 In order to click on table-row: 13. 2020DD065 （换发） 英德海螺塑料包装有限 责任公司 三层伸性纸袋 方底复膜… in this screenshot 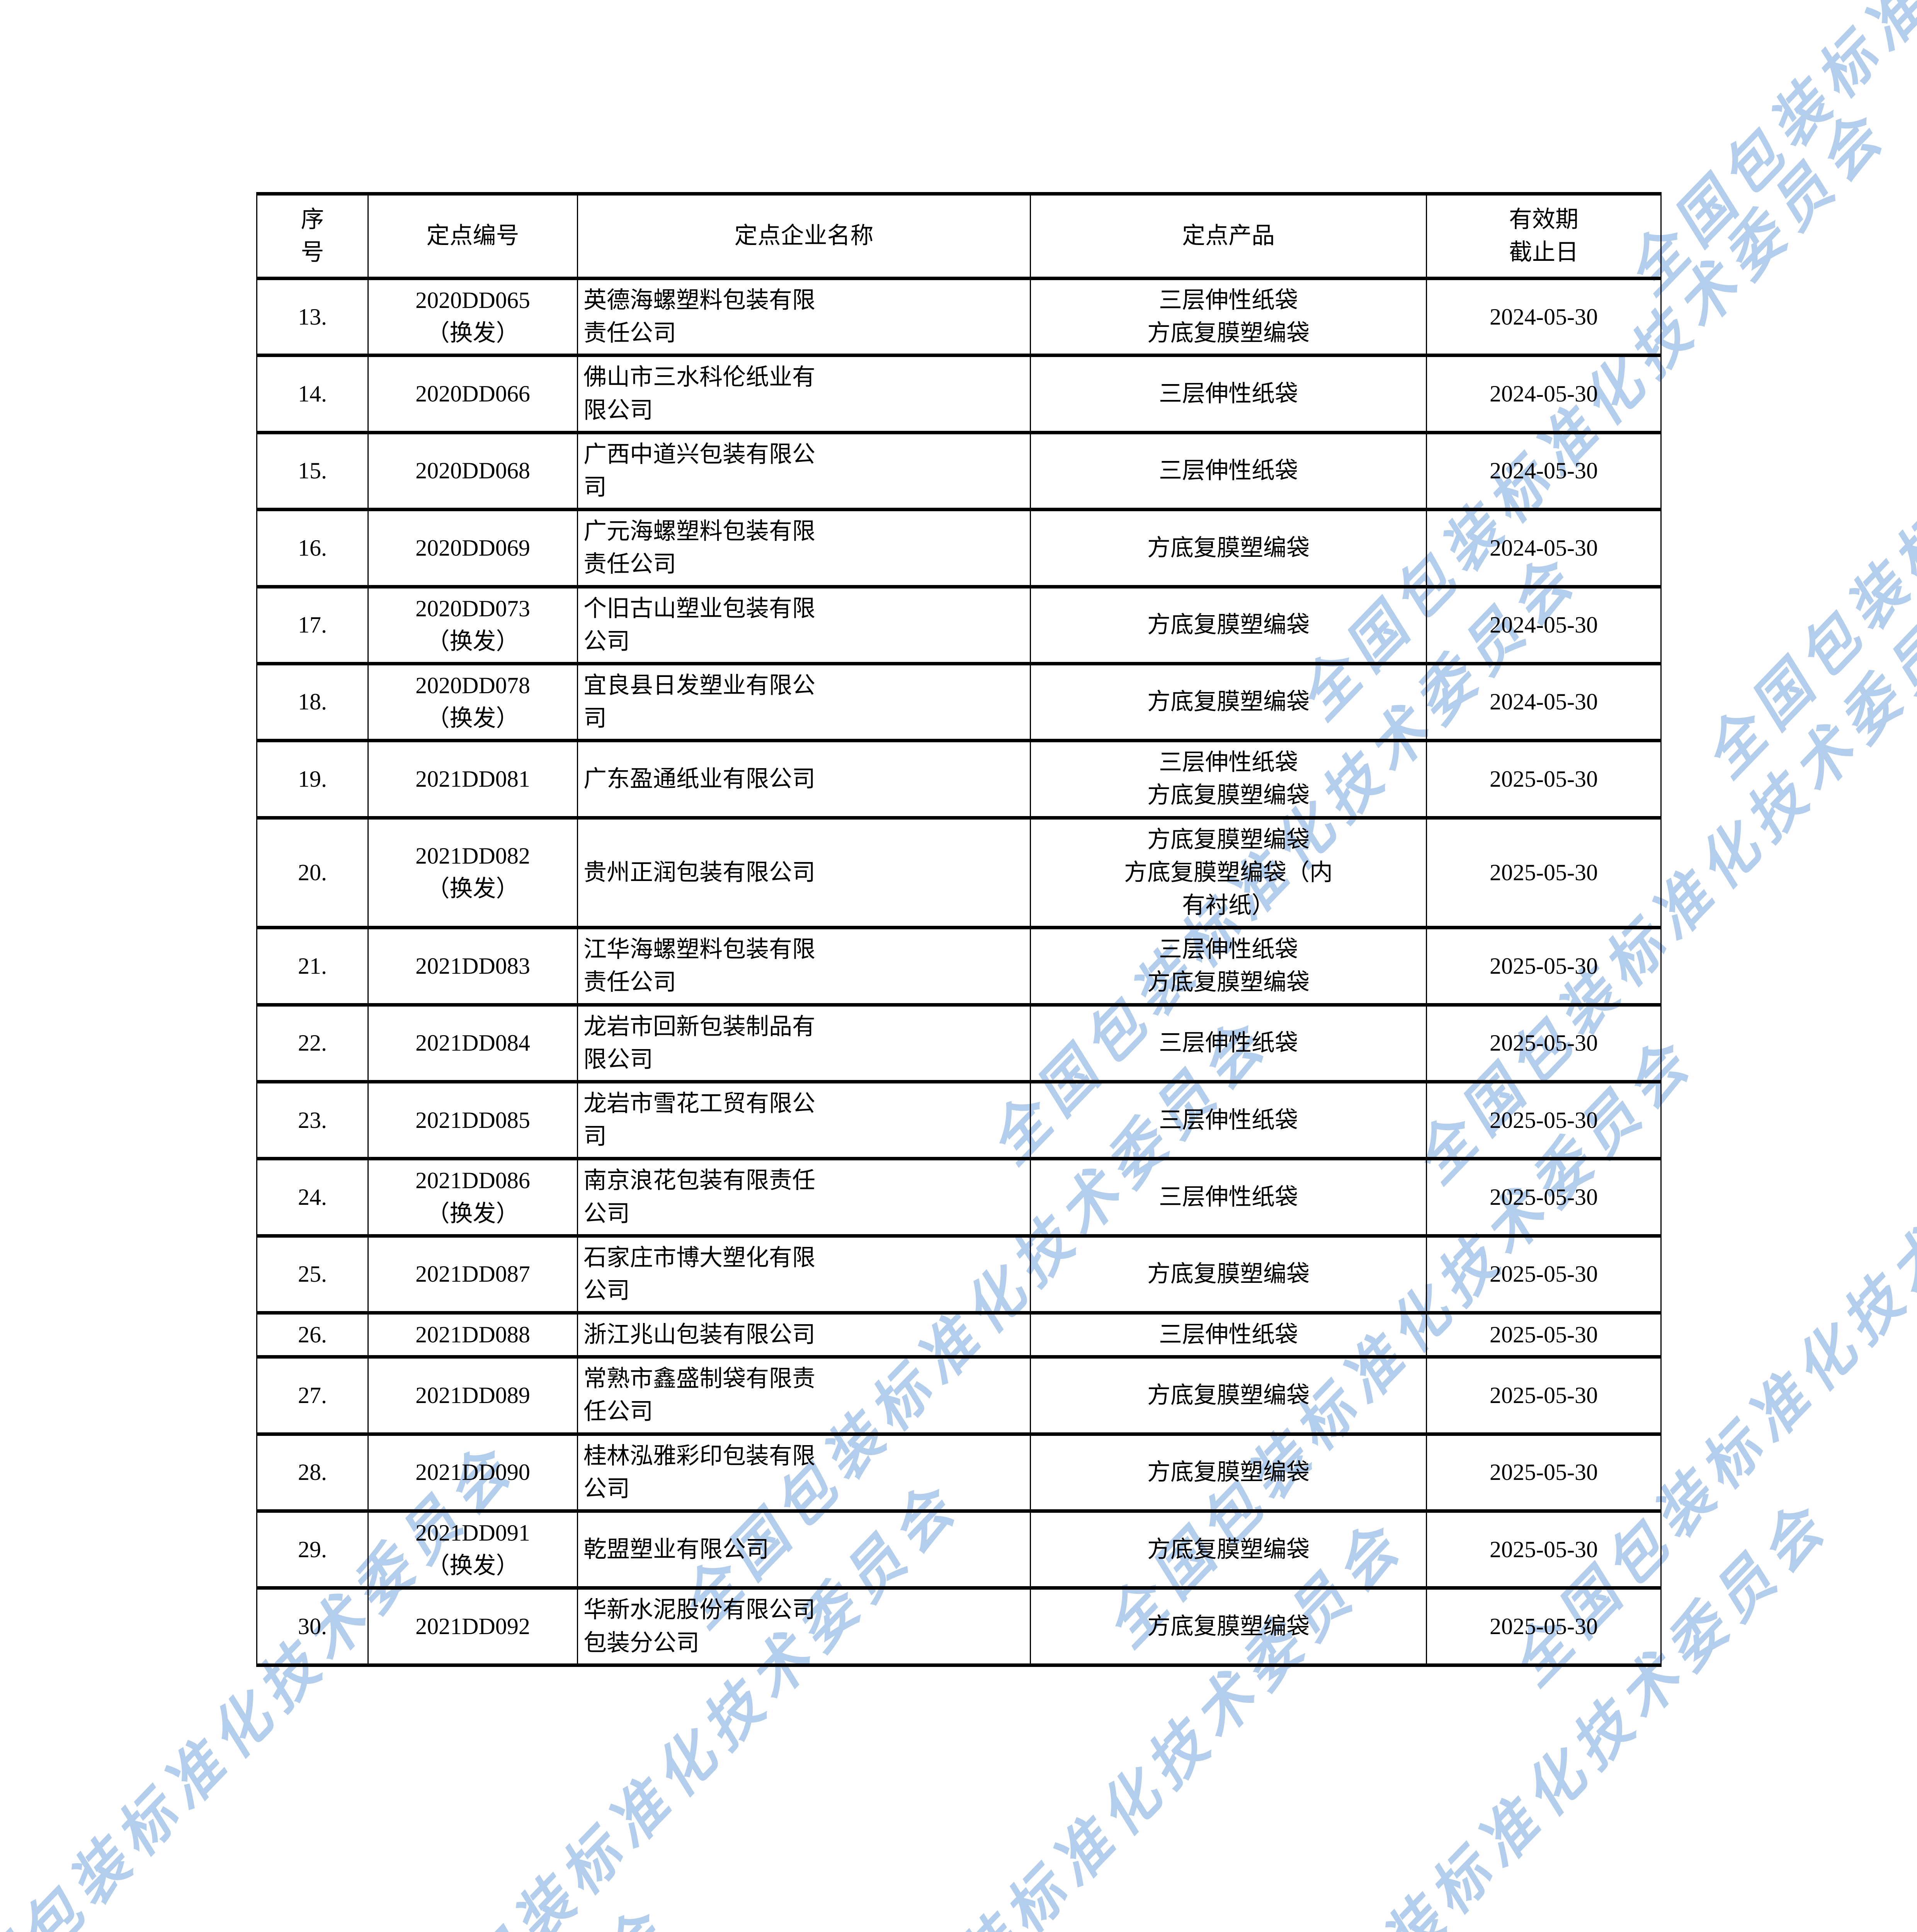, I will do `click(959, 317)`.